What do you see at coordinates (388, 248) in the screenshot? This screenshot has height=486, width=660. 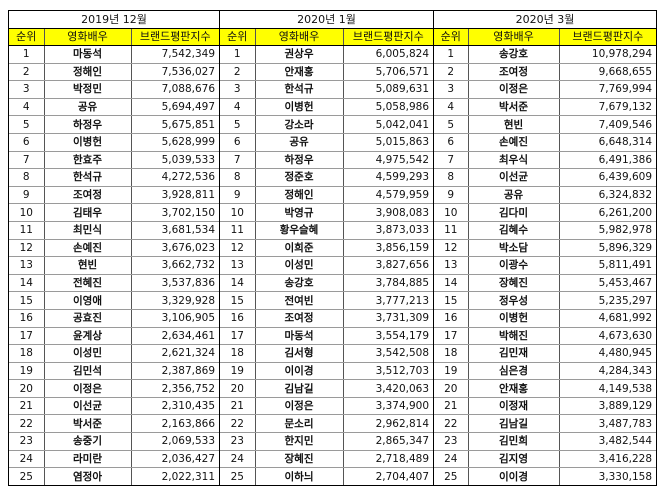 I see `brand-index-cell: 3,856,159` at bounding box center [388, 248].